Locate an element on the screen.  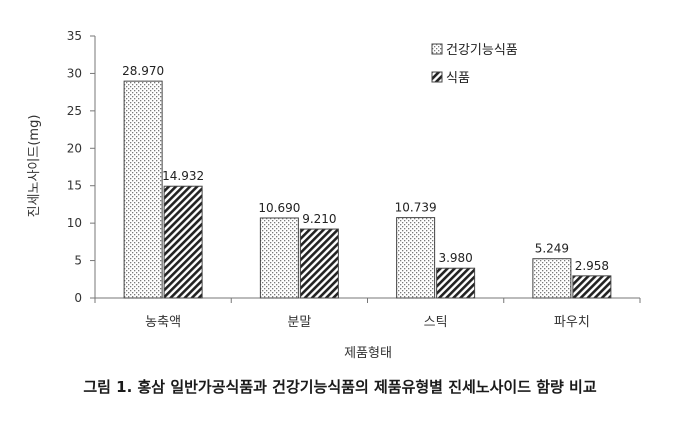
y-tick-label: 30 is located at coordinates (74, 73).